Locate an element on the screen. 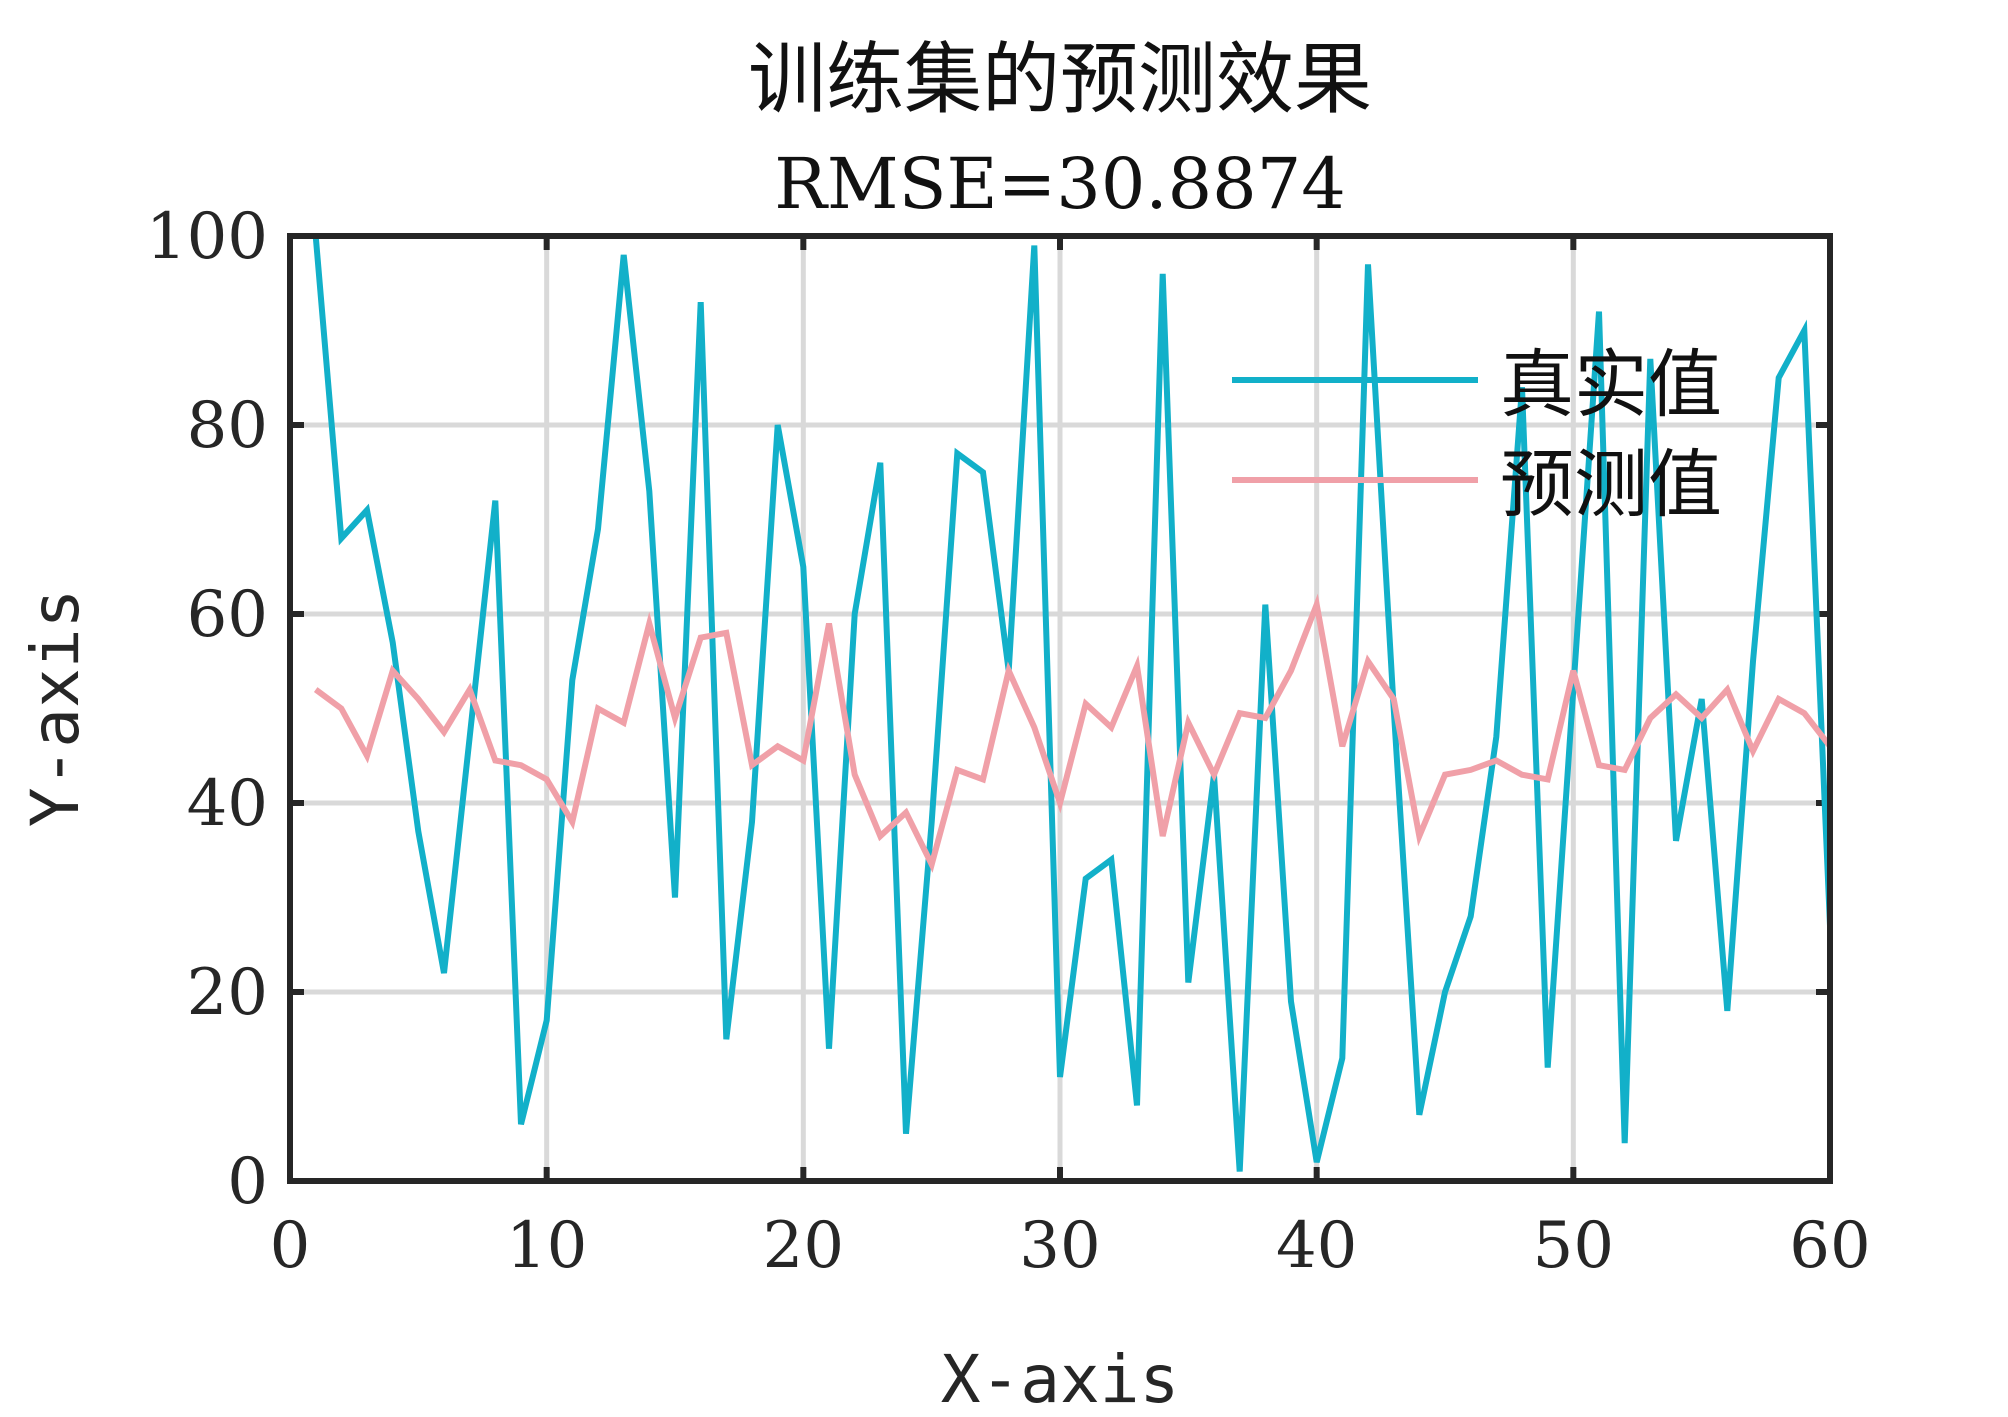  x-tick-label: 10 is located at coordinates (546, 1246).